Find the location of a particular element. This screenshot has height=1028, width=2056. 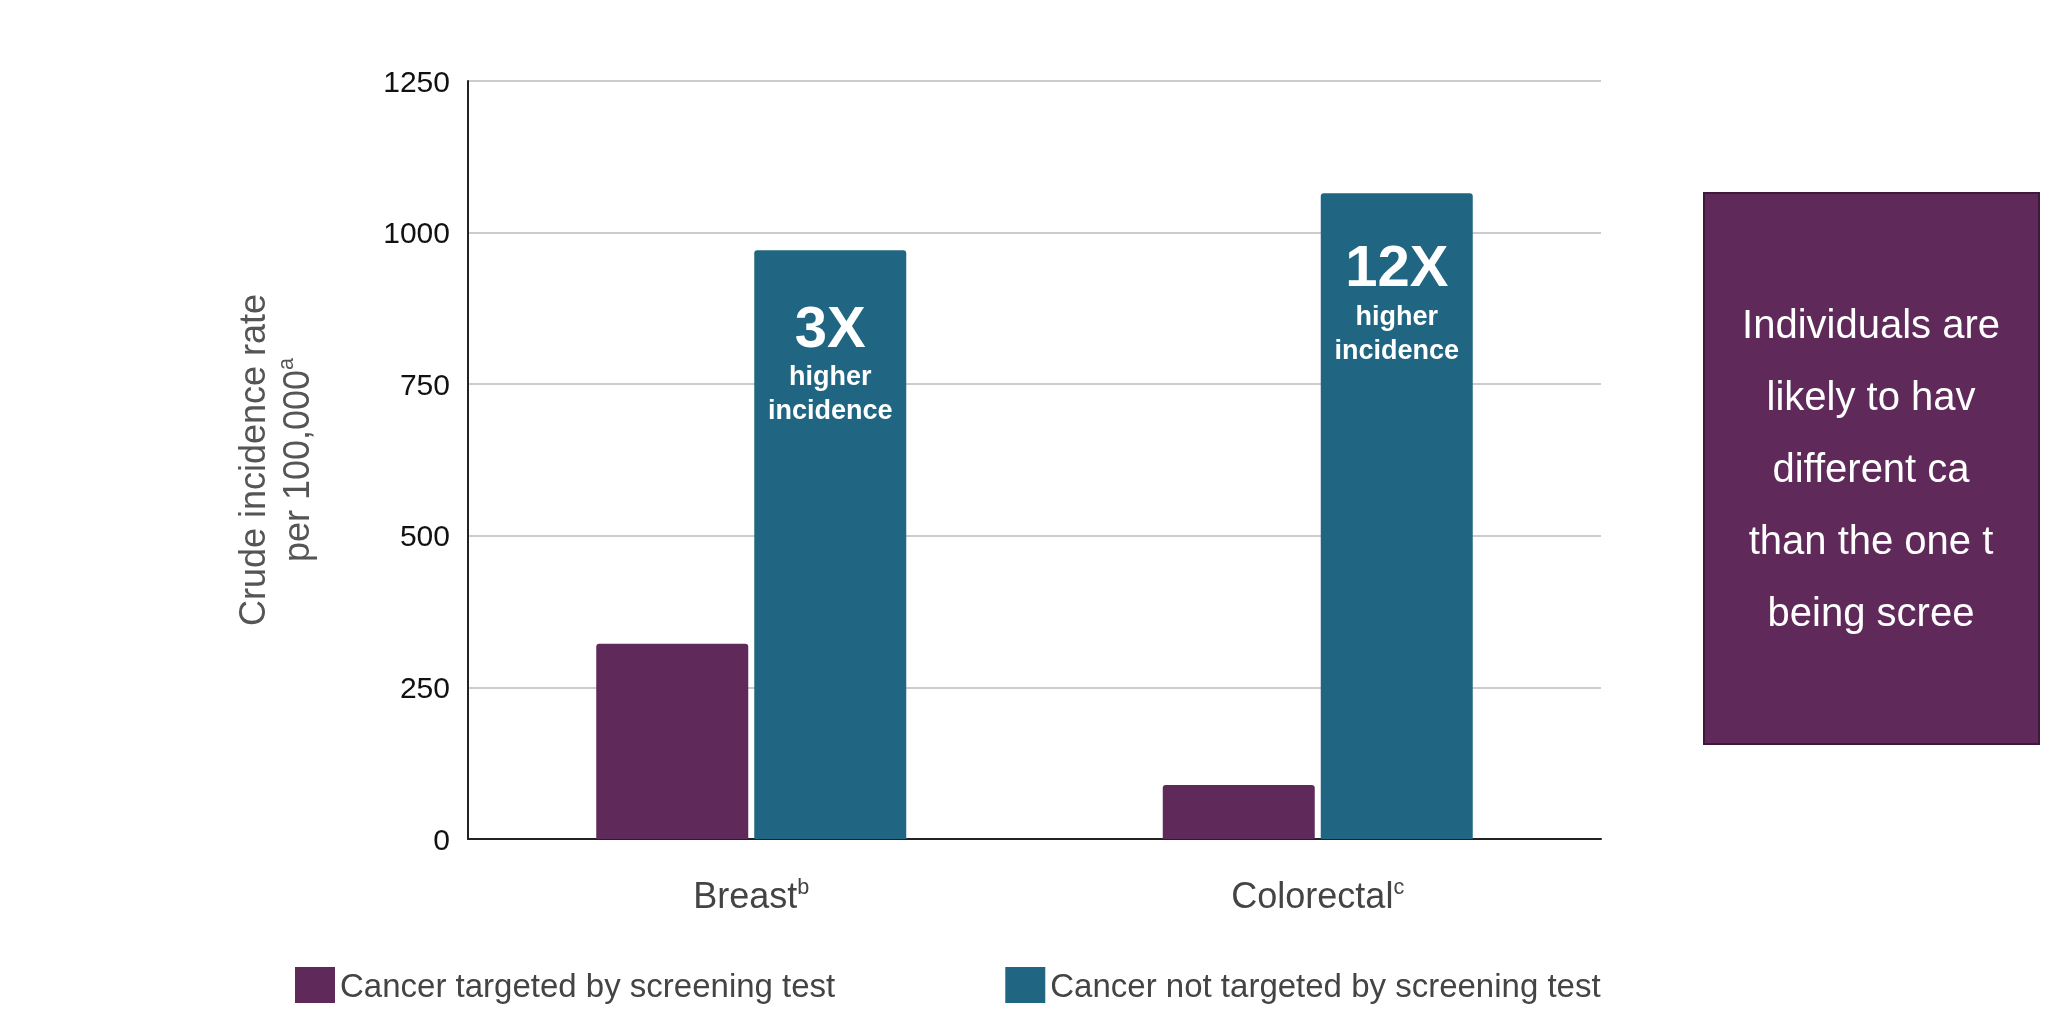

y-tick-label: 1000 is located at coordinates (416, 233).